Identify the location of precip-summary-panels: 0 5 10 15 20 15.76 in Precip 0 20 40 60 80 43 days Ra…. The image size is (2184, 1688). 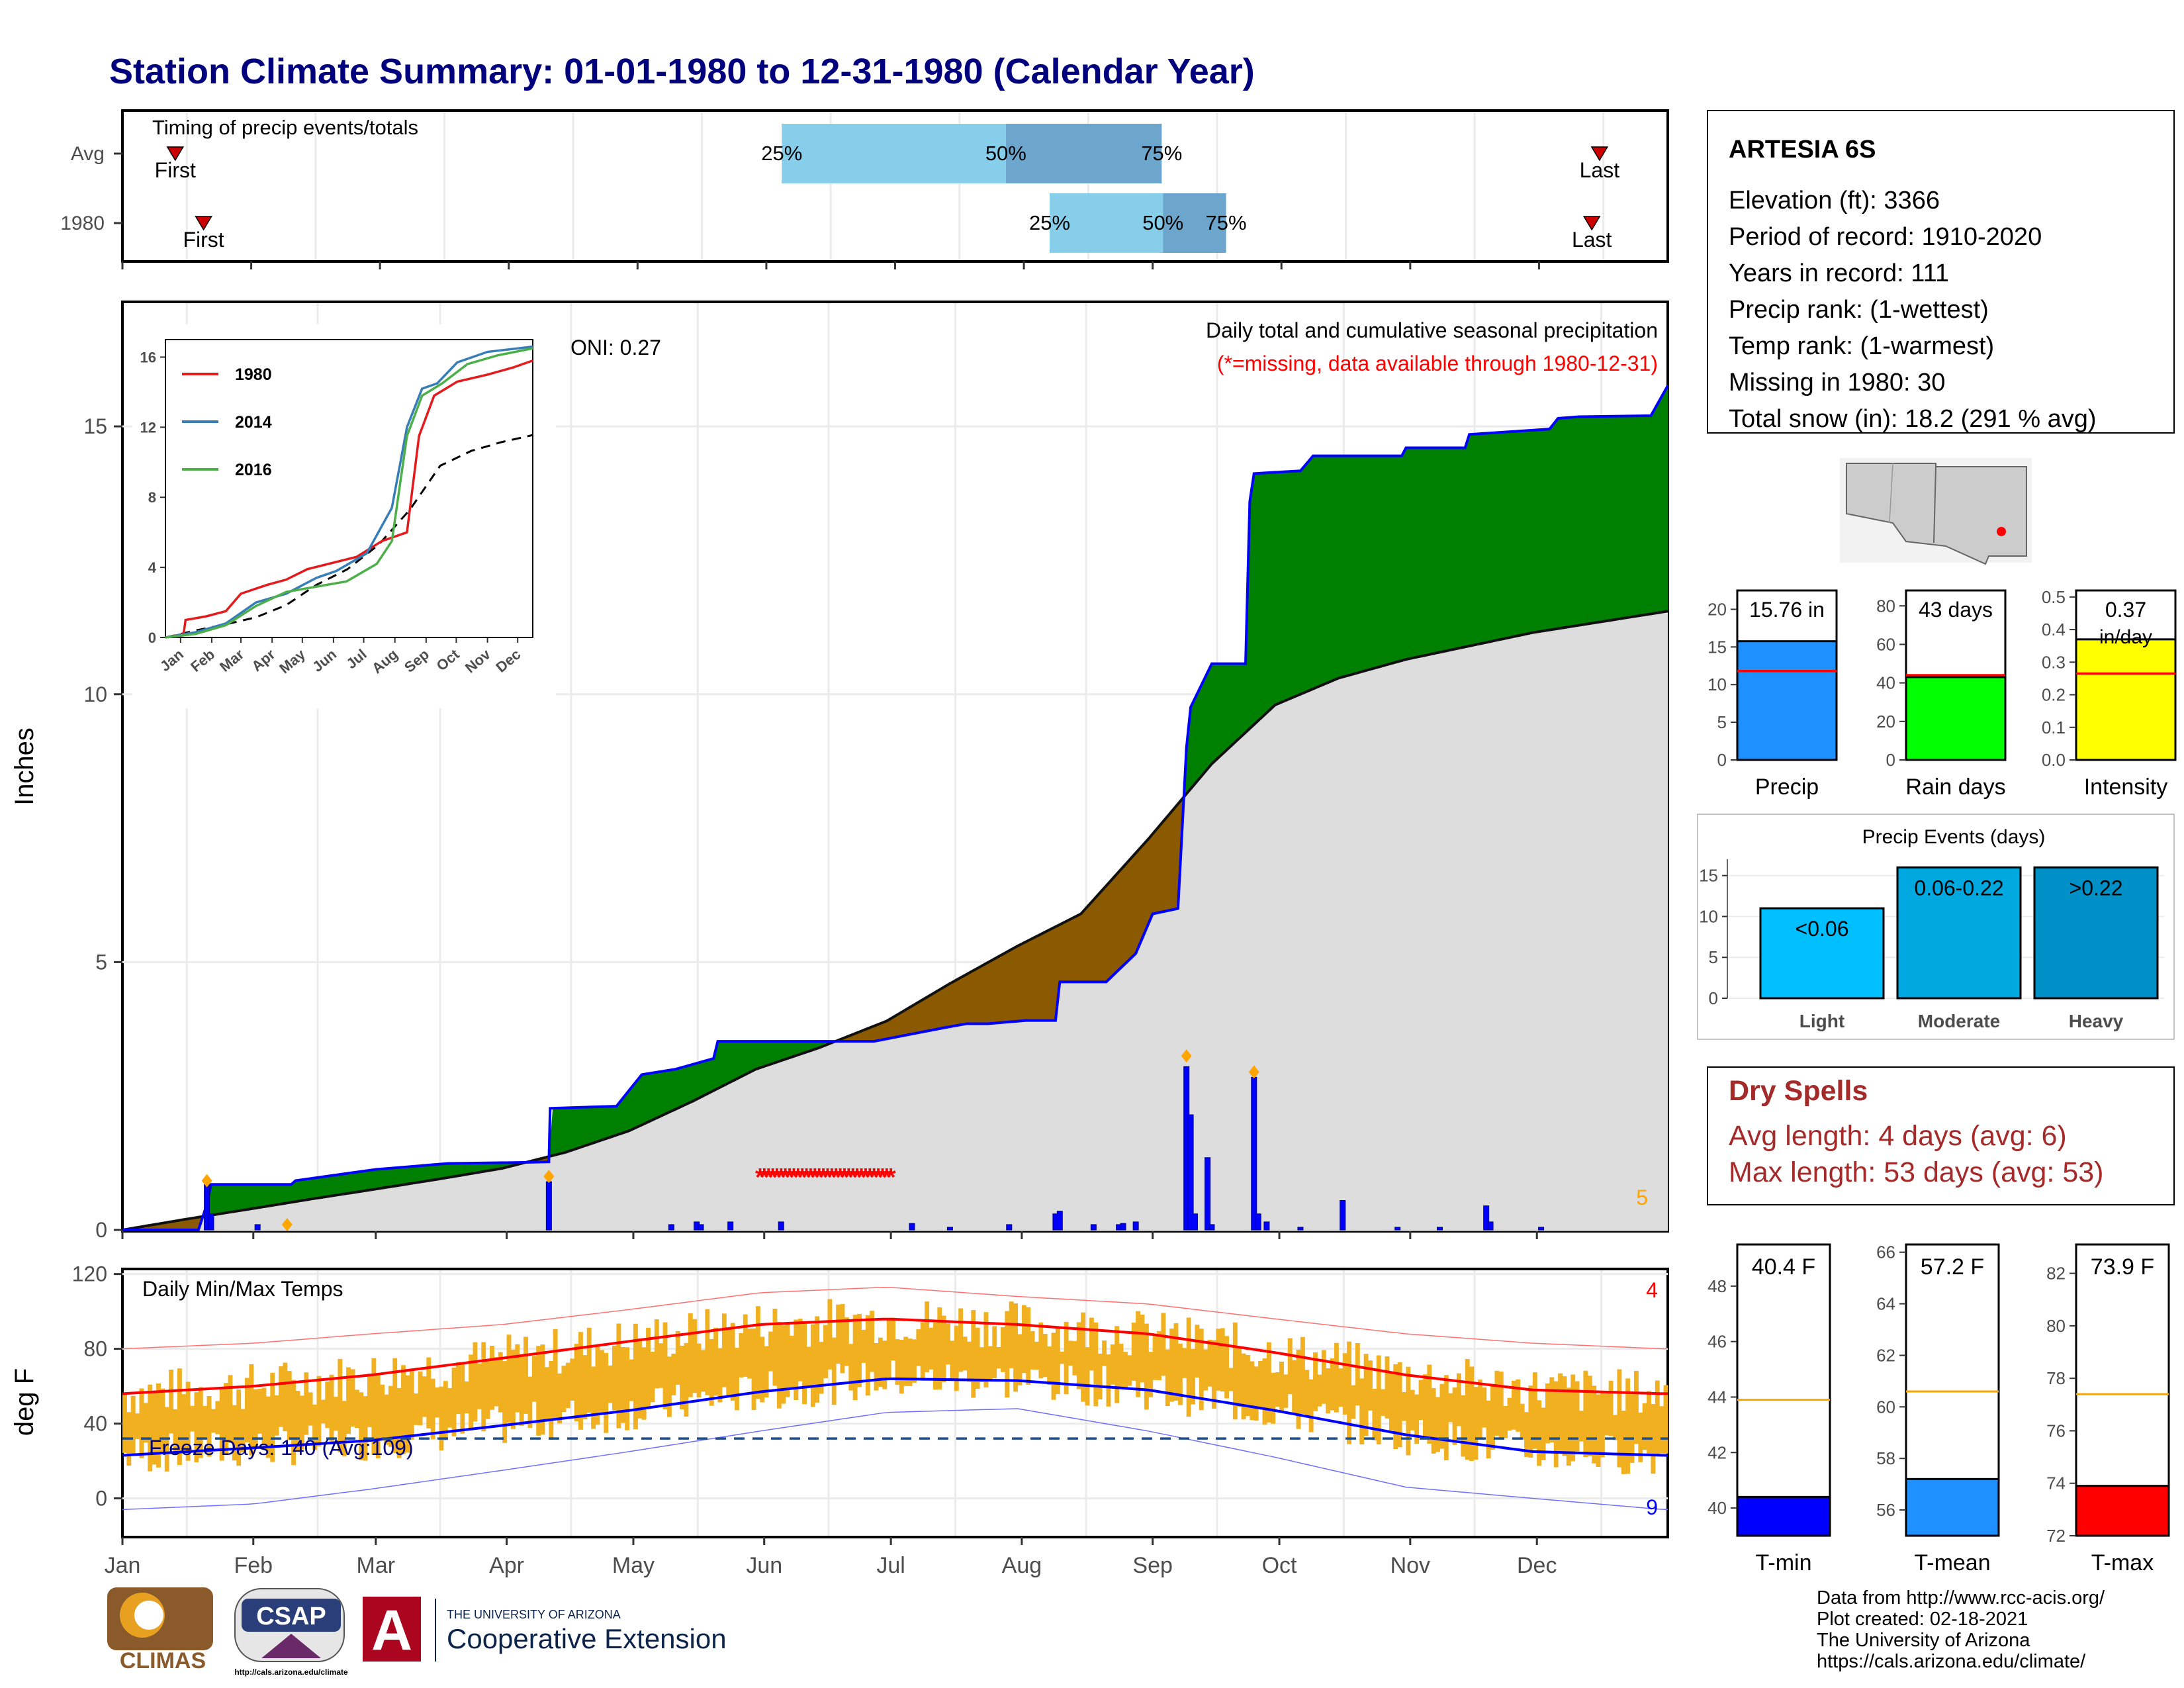
(1942, 693).